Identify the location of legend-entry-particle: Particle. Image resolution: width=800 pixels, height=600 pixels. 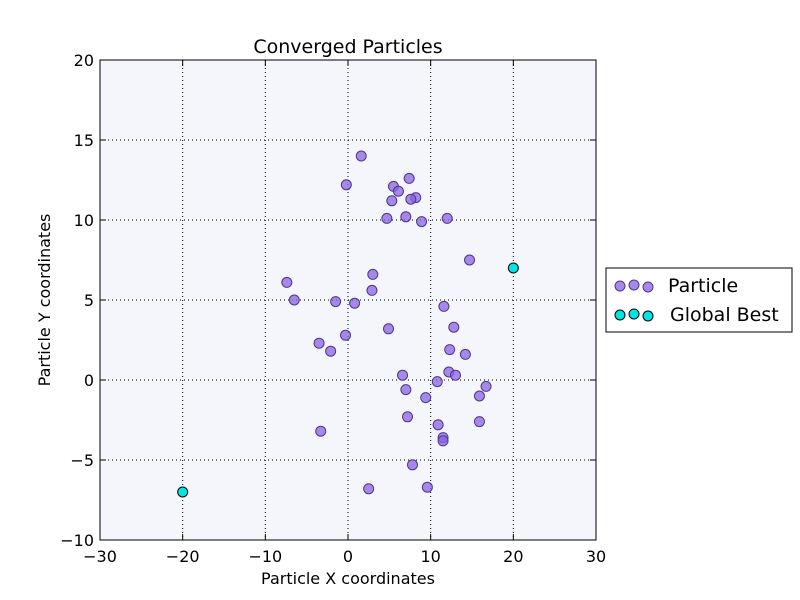
(676, 286).